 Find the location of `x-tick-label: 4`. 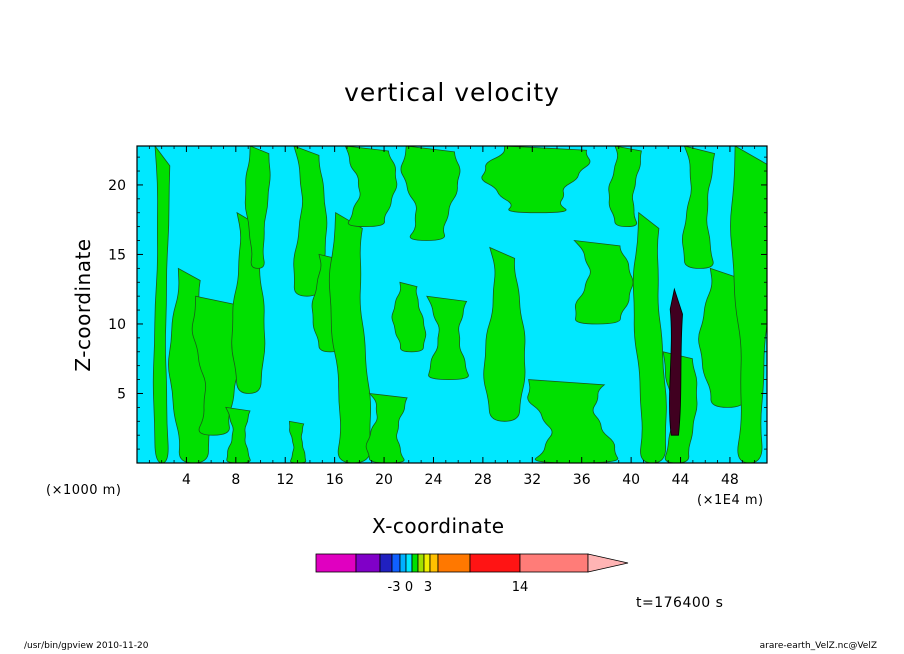

x-tick-label: 4 is located at coordinates (186, 480).